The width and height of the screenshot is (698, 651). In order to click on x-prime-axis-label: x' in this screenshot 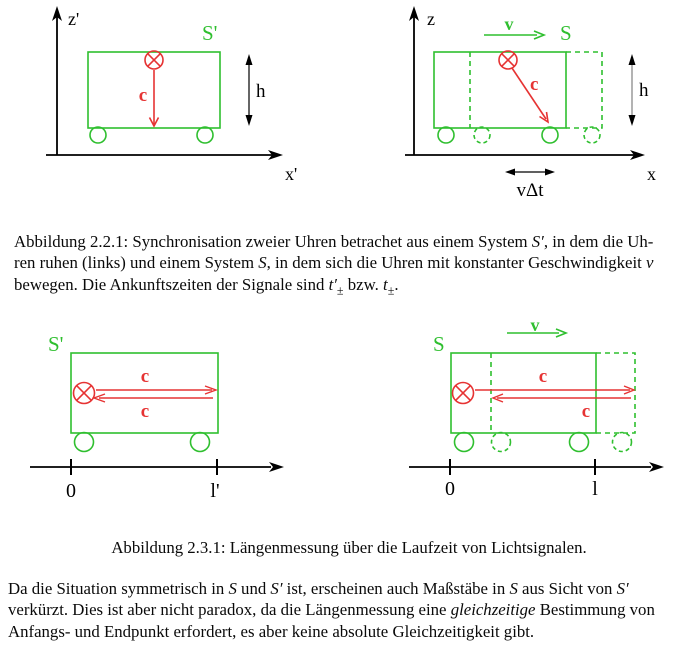, I will do `click(291, 174)`.